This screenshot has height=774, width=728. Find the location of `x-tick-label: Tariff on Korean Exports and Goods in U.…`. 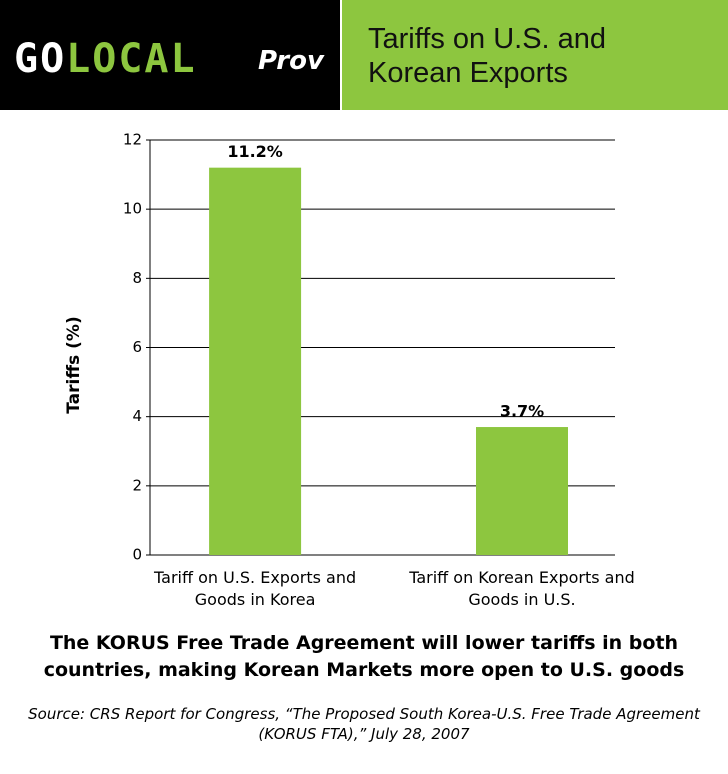

x-tick-label: Tariff on Korean Exports and Goods in U.… is located at coordinates (522, 588).